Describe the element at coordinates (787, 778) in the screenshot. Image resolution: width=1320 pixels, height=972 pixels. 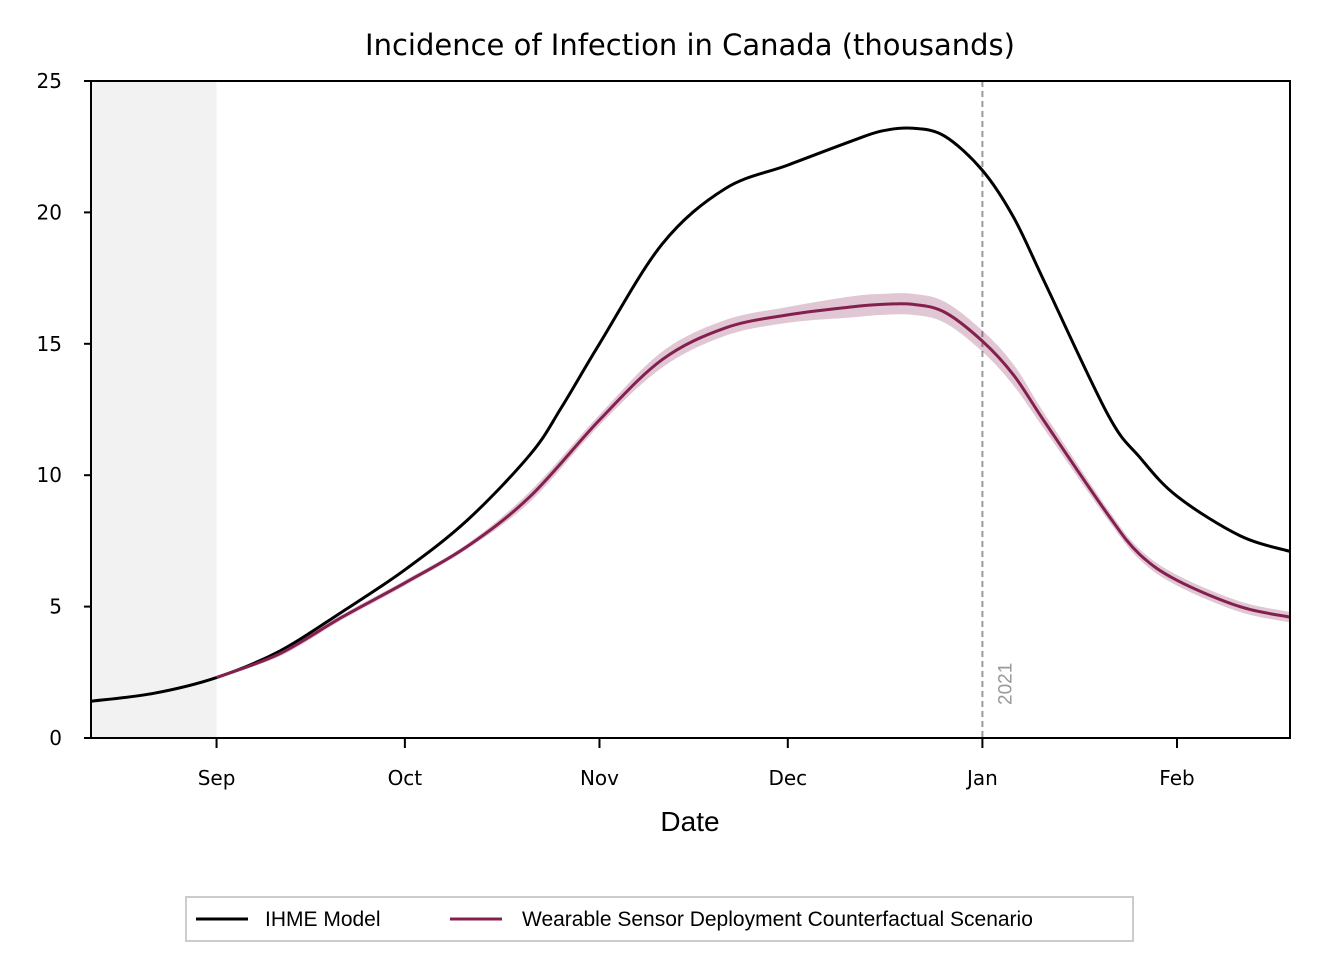
I see `x-tick-label: Dec` at that location.